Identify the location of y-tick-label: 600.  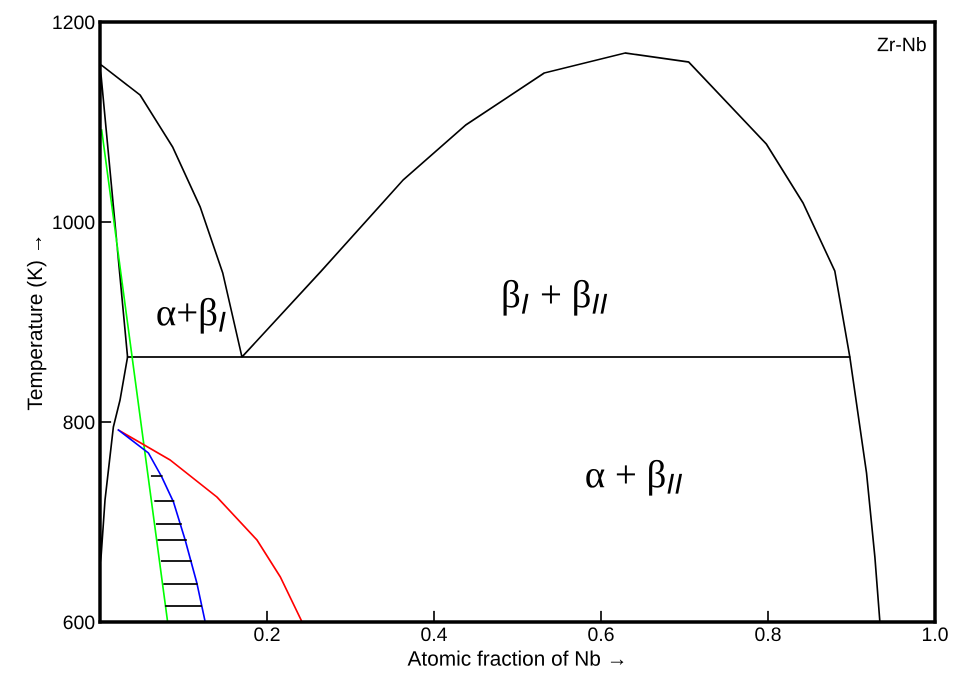
(79, 622).